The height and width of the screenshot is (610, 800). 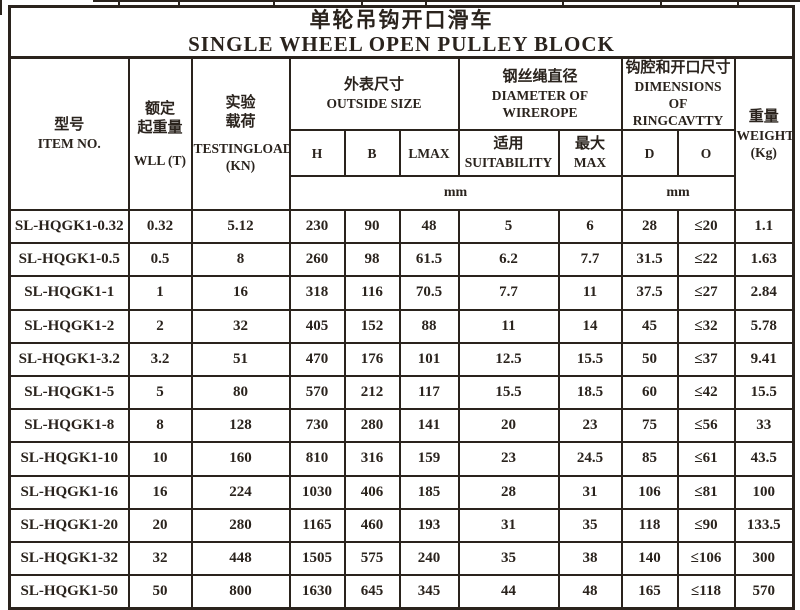 What do you see at coordinates (764, 592) in the screenshot?
I see `table-cell: 570` at bounding box center [764, 592].